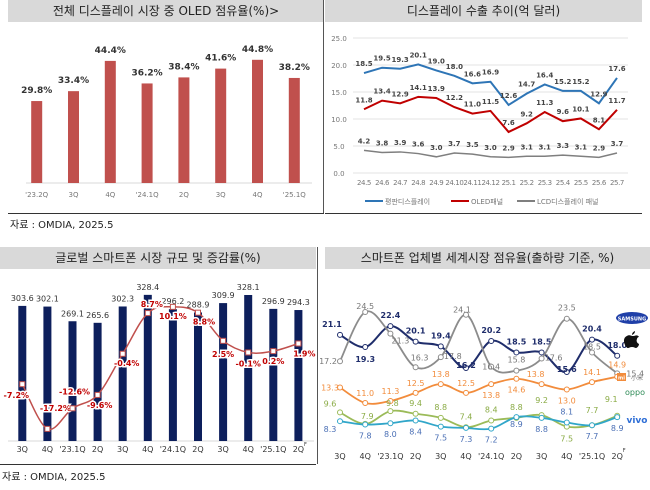 The height and width of the screenshot is (490, 650). I want to click on y-tick-label: 15.0, so click(339, 93).